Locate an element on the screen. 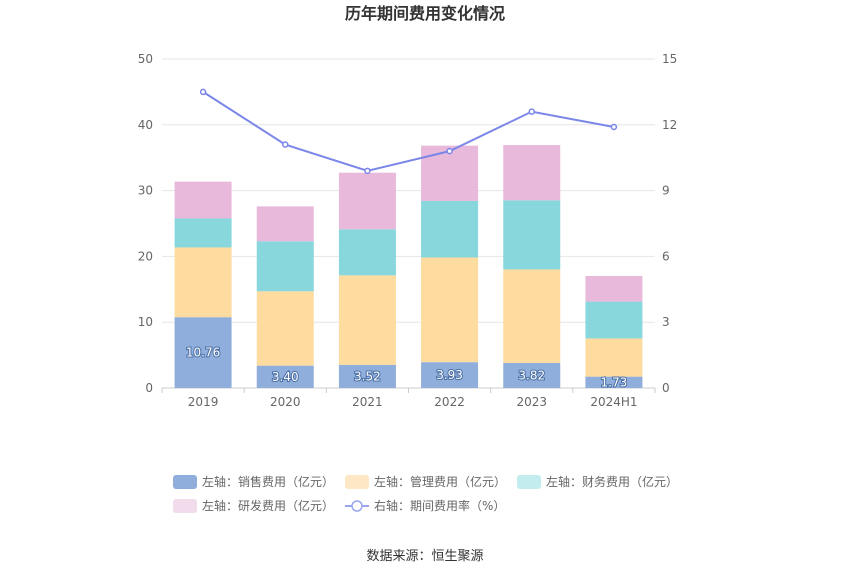  rate-line-path is located at coordinates (408, 131).